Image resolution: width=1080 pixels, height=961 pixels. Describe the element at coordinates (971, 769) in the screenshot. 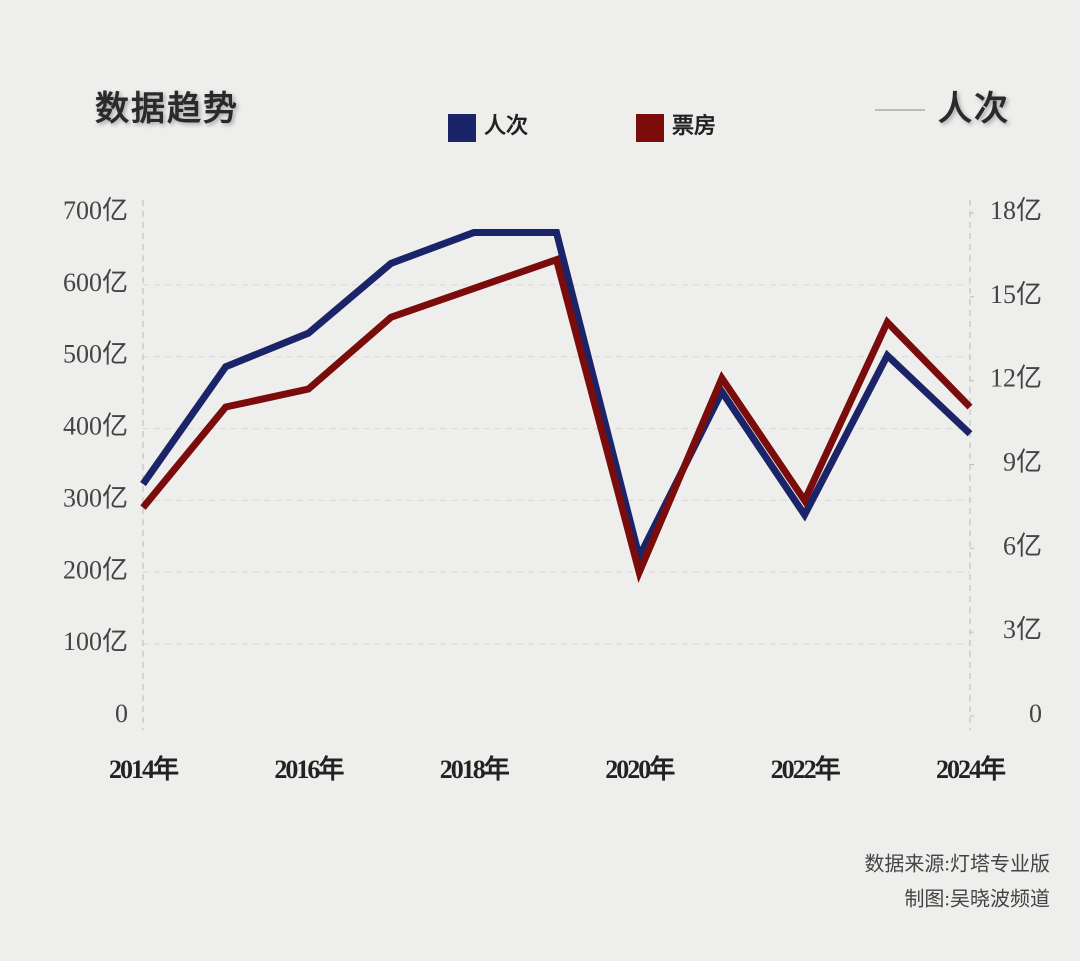

I see `x-tick-label: 2024年` at that location.